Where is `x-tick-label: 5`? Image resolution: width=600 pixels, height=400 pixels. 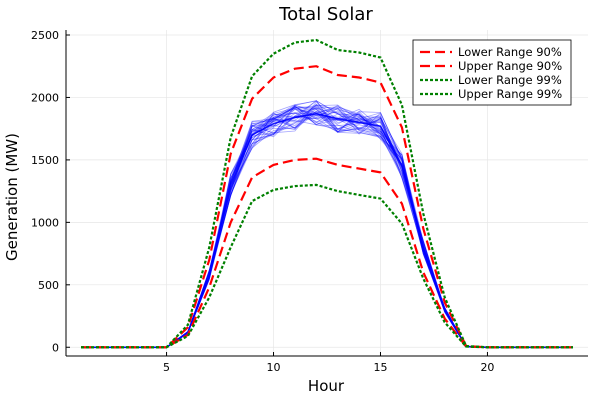
x-tick-label: 5 is located at coordinates (166, 367).